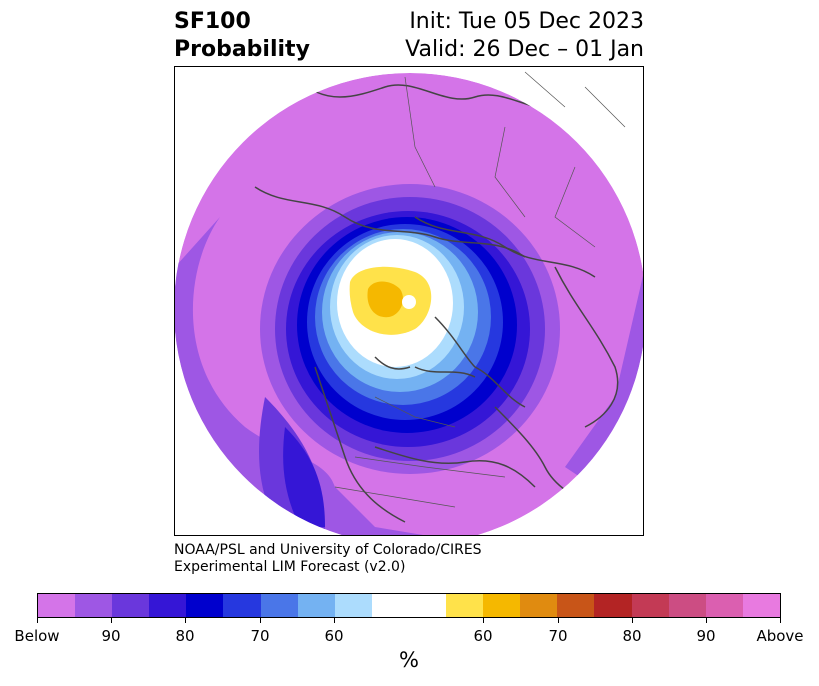 The image size is (819, 686). I want to click on colorbar, so click(409, 605).